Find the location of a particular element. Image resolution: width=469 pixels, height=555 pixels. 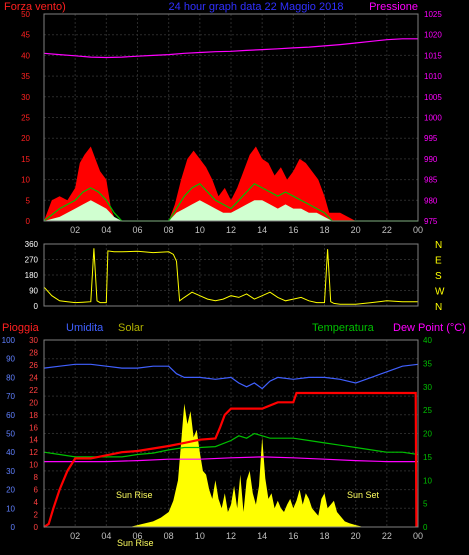

temperature-axis-label: Temperatura is located at coordinates (343, 328).